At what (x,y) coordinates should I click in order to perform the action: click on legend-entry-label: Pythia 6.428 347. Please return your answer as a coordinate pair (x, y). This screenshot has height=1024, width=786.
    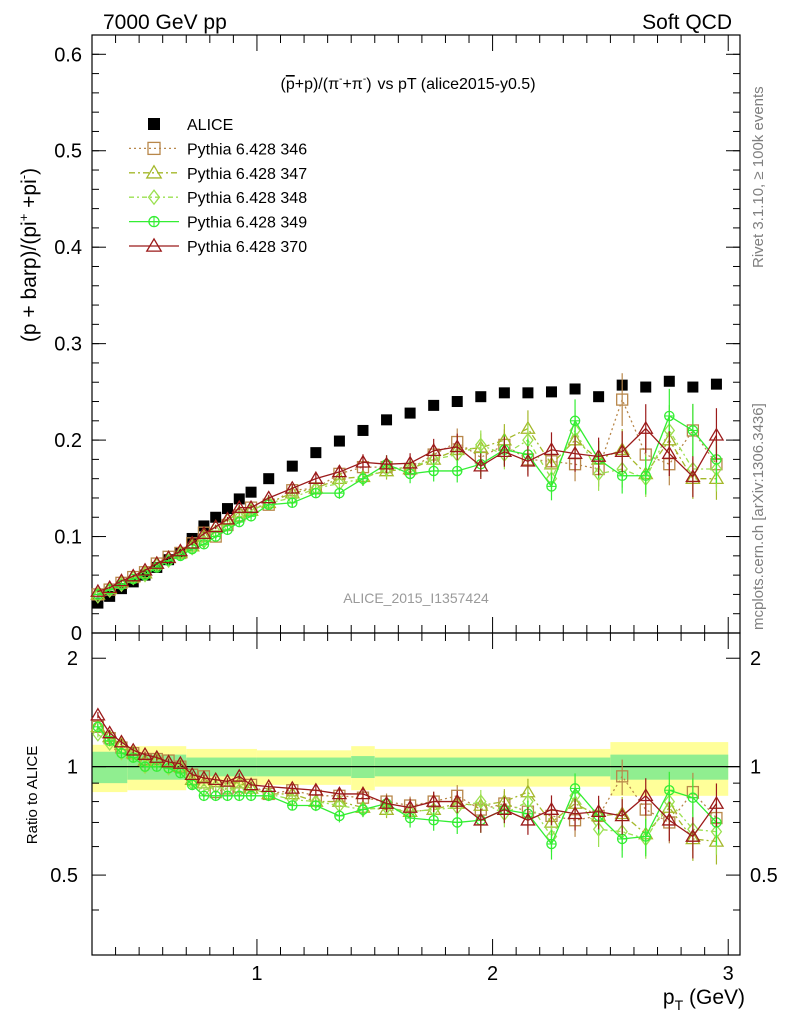
    Looking at the image, I should click on (247, 174).